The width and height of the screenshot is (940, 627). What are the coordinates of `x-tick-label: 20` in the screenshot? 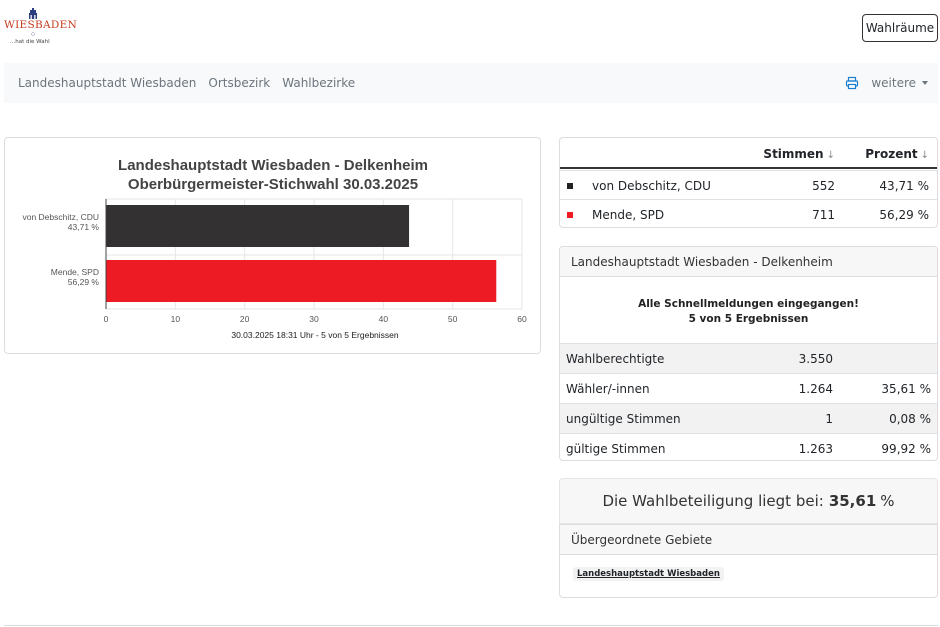 It's located at (245, 319).